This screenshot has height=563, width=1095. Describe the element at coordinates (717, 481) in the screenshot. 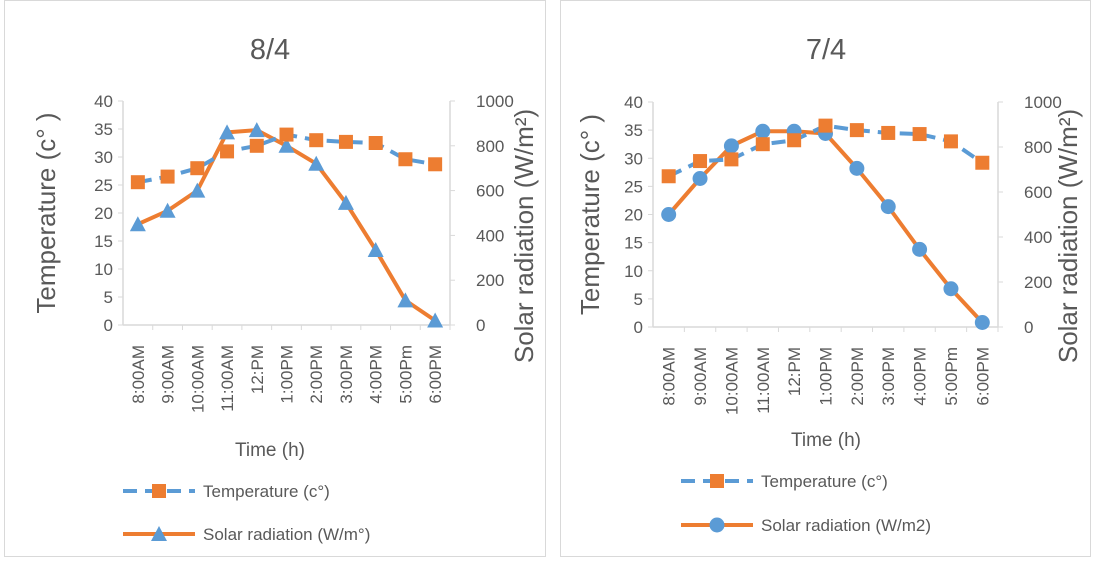

I see `legend-temperature-marker` at that location.